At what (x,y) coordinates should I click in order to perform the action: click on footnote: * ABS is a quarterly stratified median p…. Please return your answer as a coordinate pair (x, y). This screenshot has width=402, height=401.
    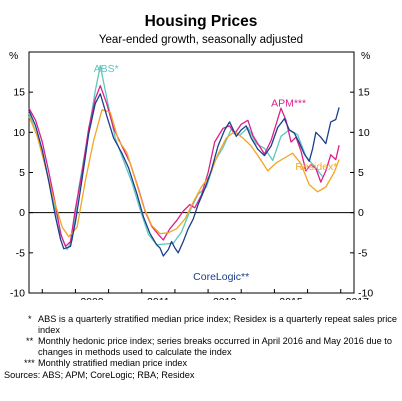
    Looking at the image, I should click on (201, 325).